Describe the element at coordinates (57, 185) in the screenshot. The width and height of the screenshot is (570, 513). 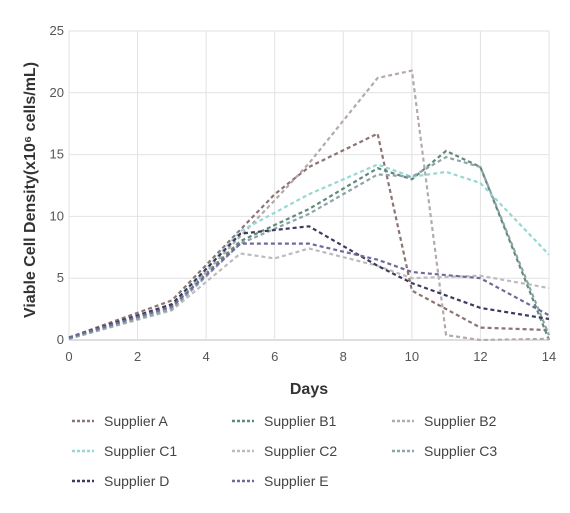
I see `y-axis-ticks: 0 5 10 15 20 25` at that location.